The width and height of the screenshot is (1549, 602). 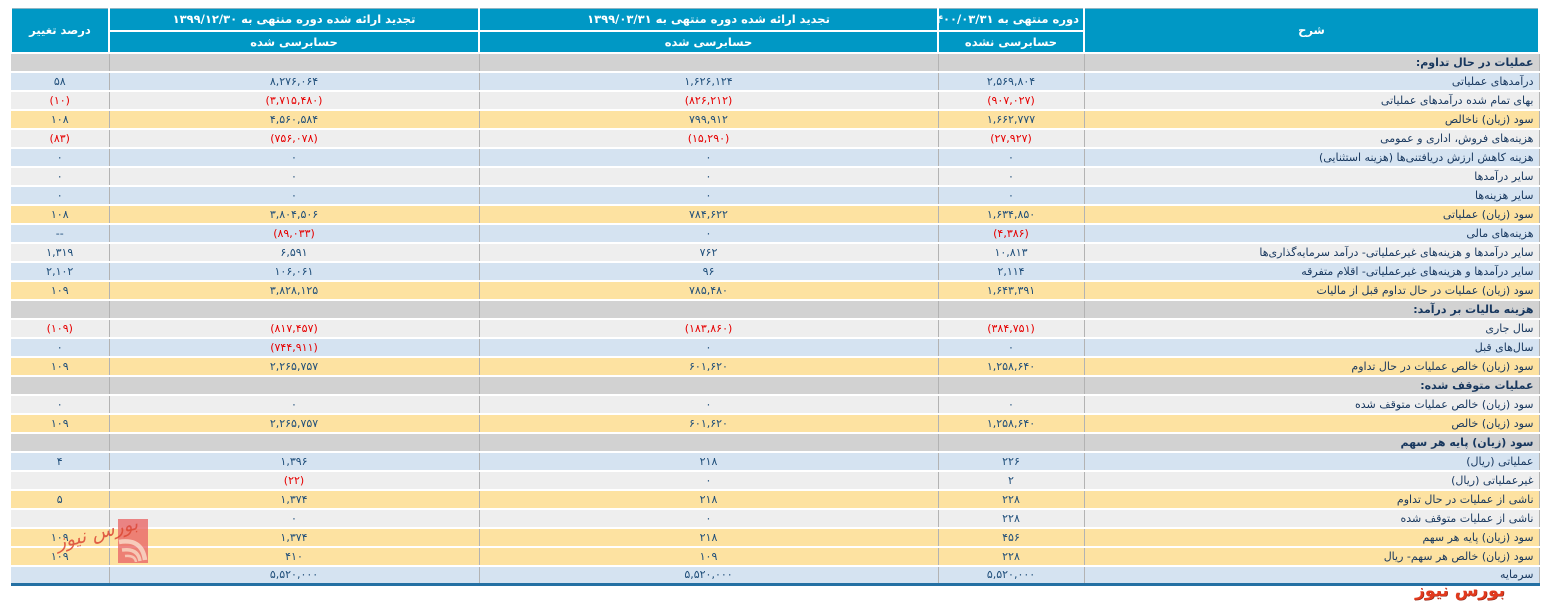 What do you see at coordinates (1311, 347) in the screenshot?
I see `row-label-cell: سال‌های قبل` at bounding box center [1311, 347].